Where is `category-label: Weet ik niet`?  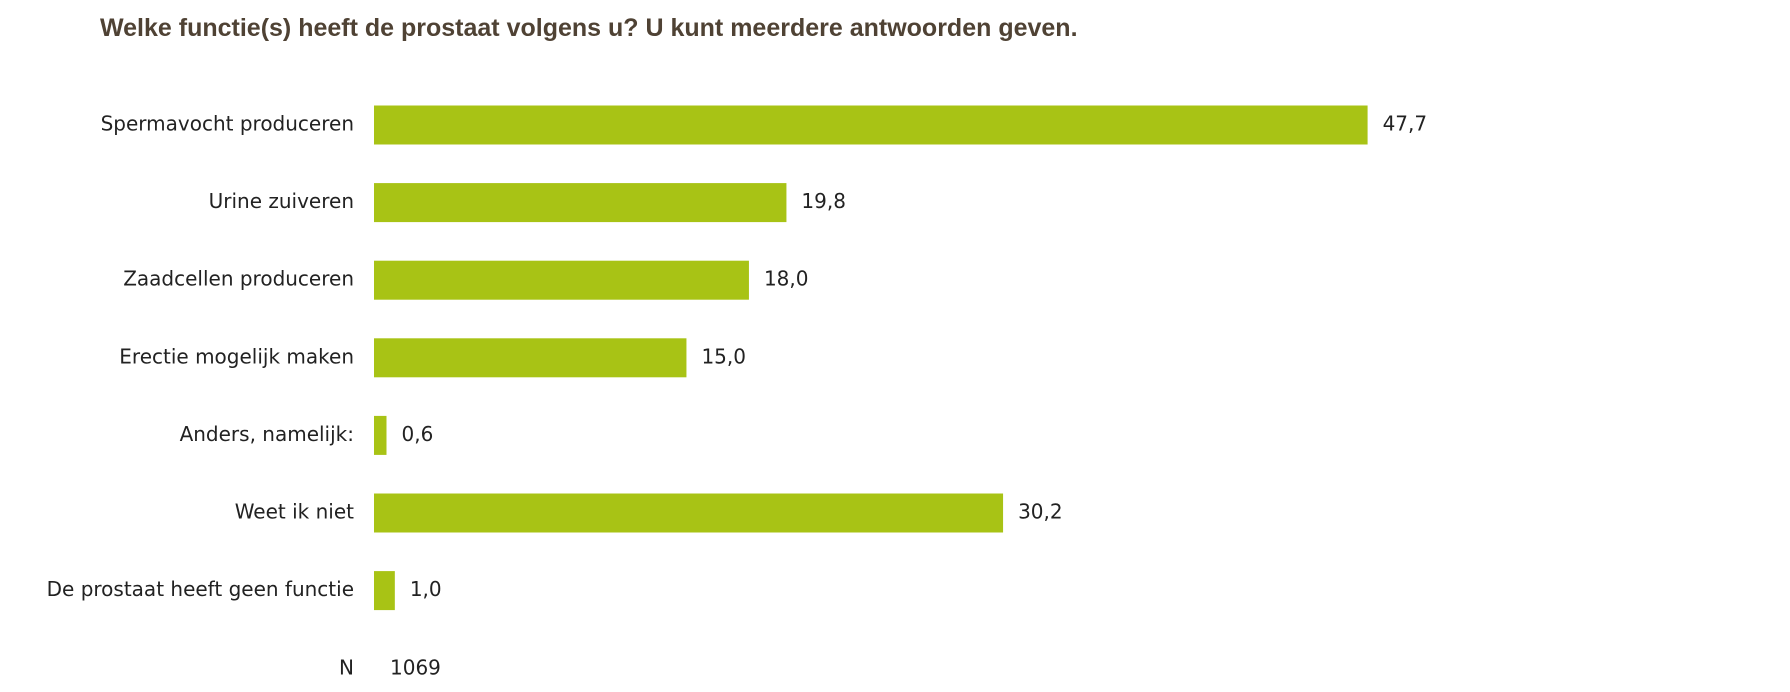
category-label: Weet ik niet is located at coordinates (294, 512).